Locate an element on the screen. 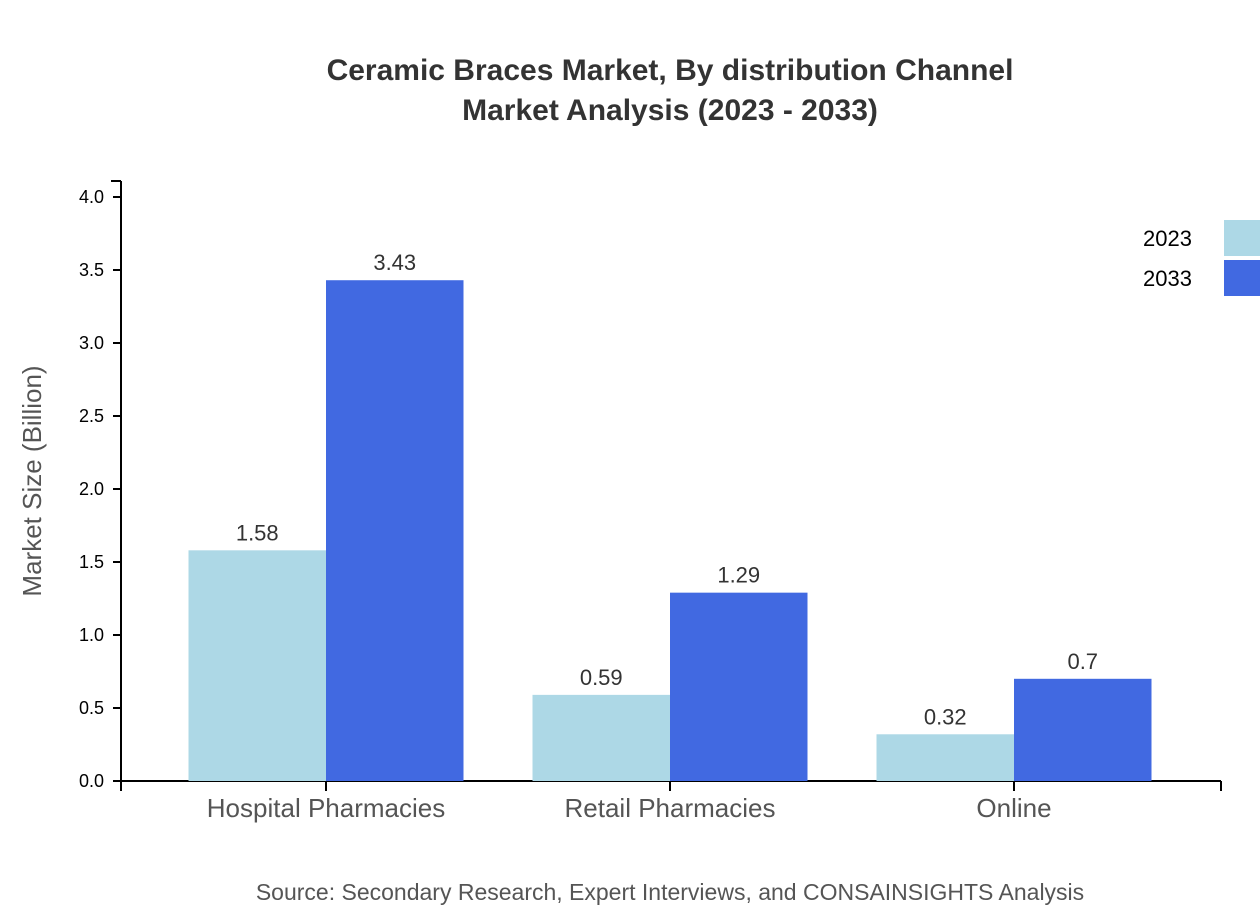 The image size is (1260, 920). data-label: 3.43 is located at coordinates (394, 262).